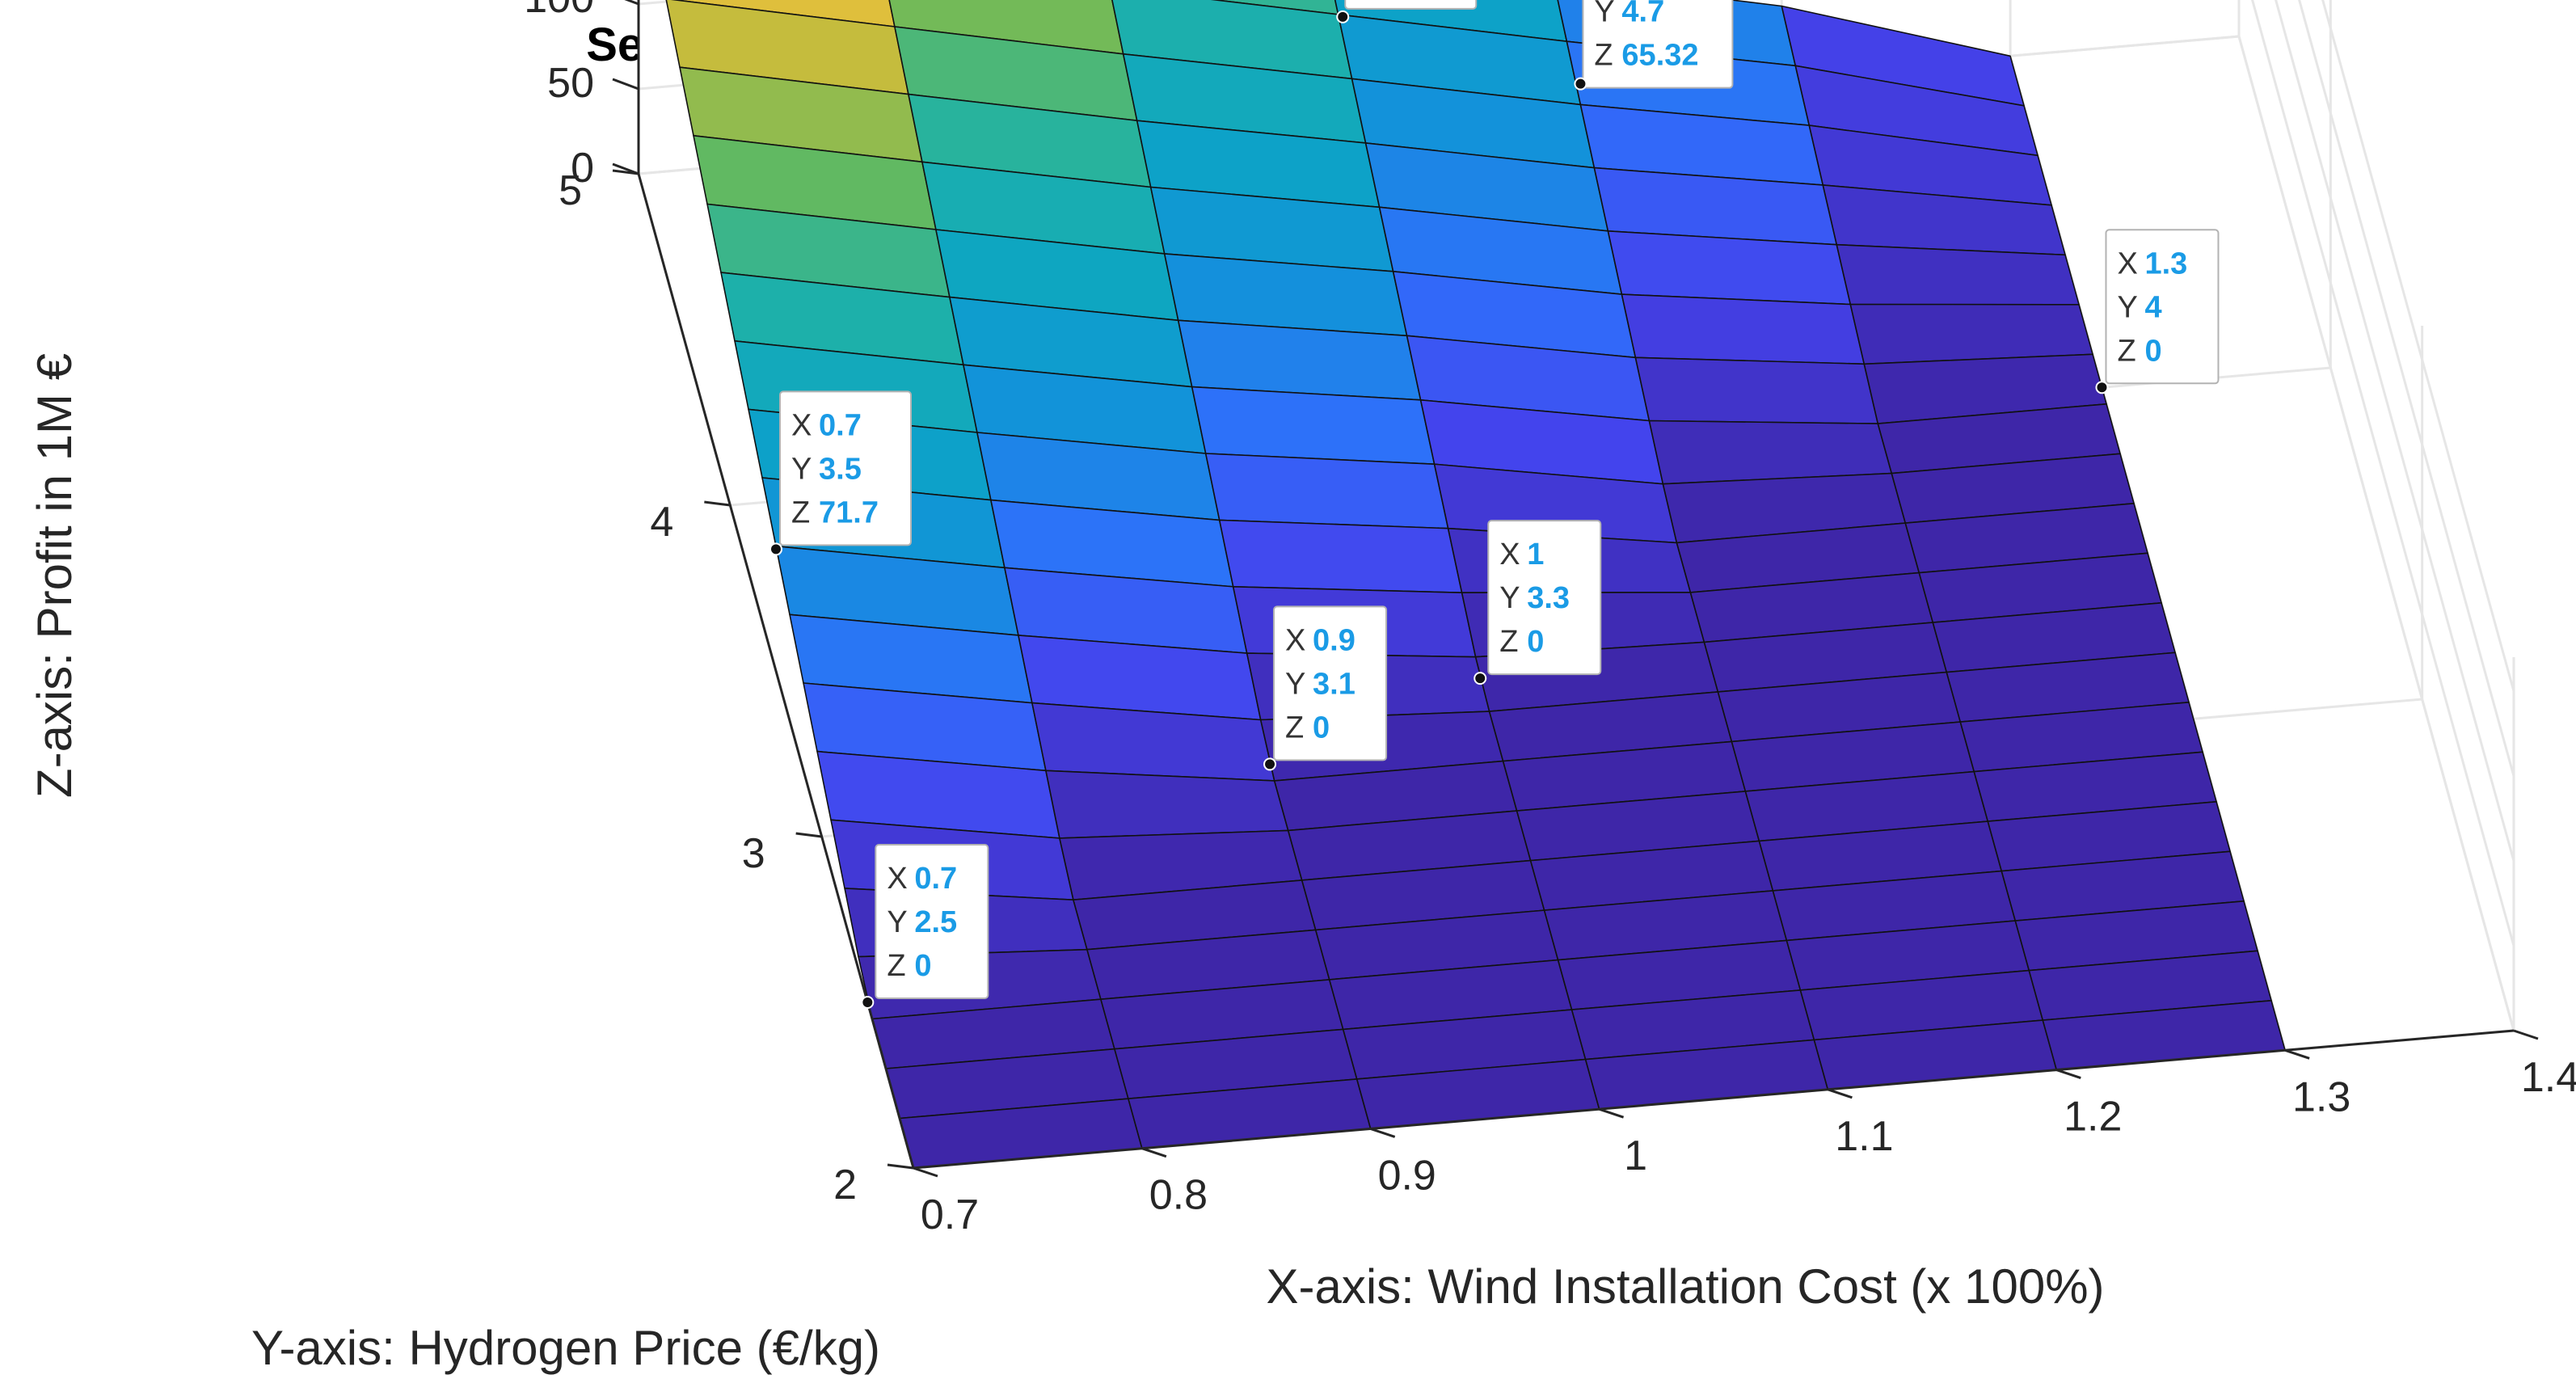  Describe the element at coordinates (571, 83) in the screenshot. I see `z-tick-label: 50` at that location.